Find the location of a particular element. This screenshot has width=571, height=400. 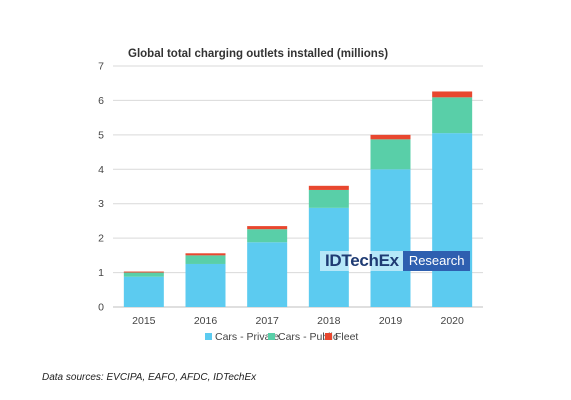

y-axis-ticks: 0 1 2 3 4 5 6 7 is located at coordinates (101, 187).